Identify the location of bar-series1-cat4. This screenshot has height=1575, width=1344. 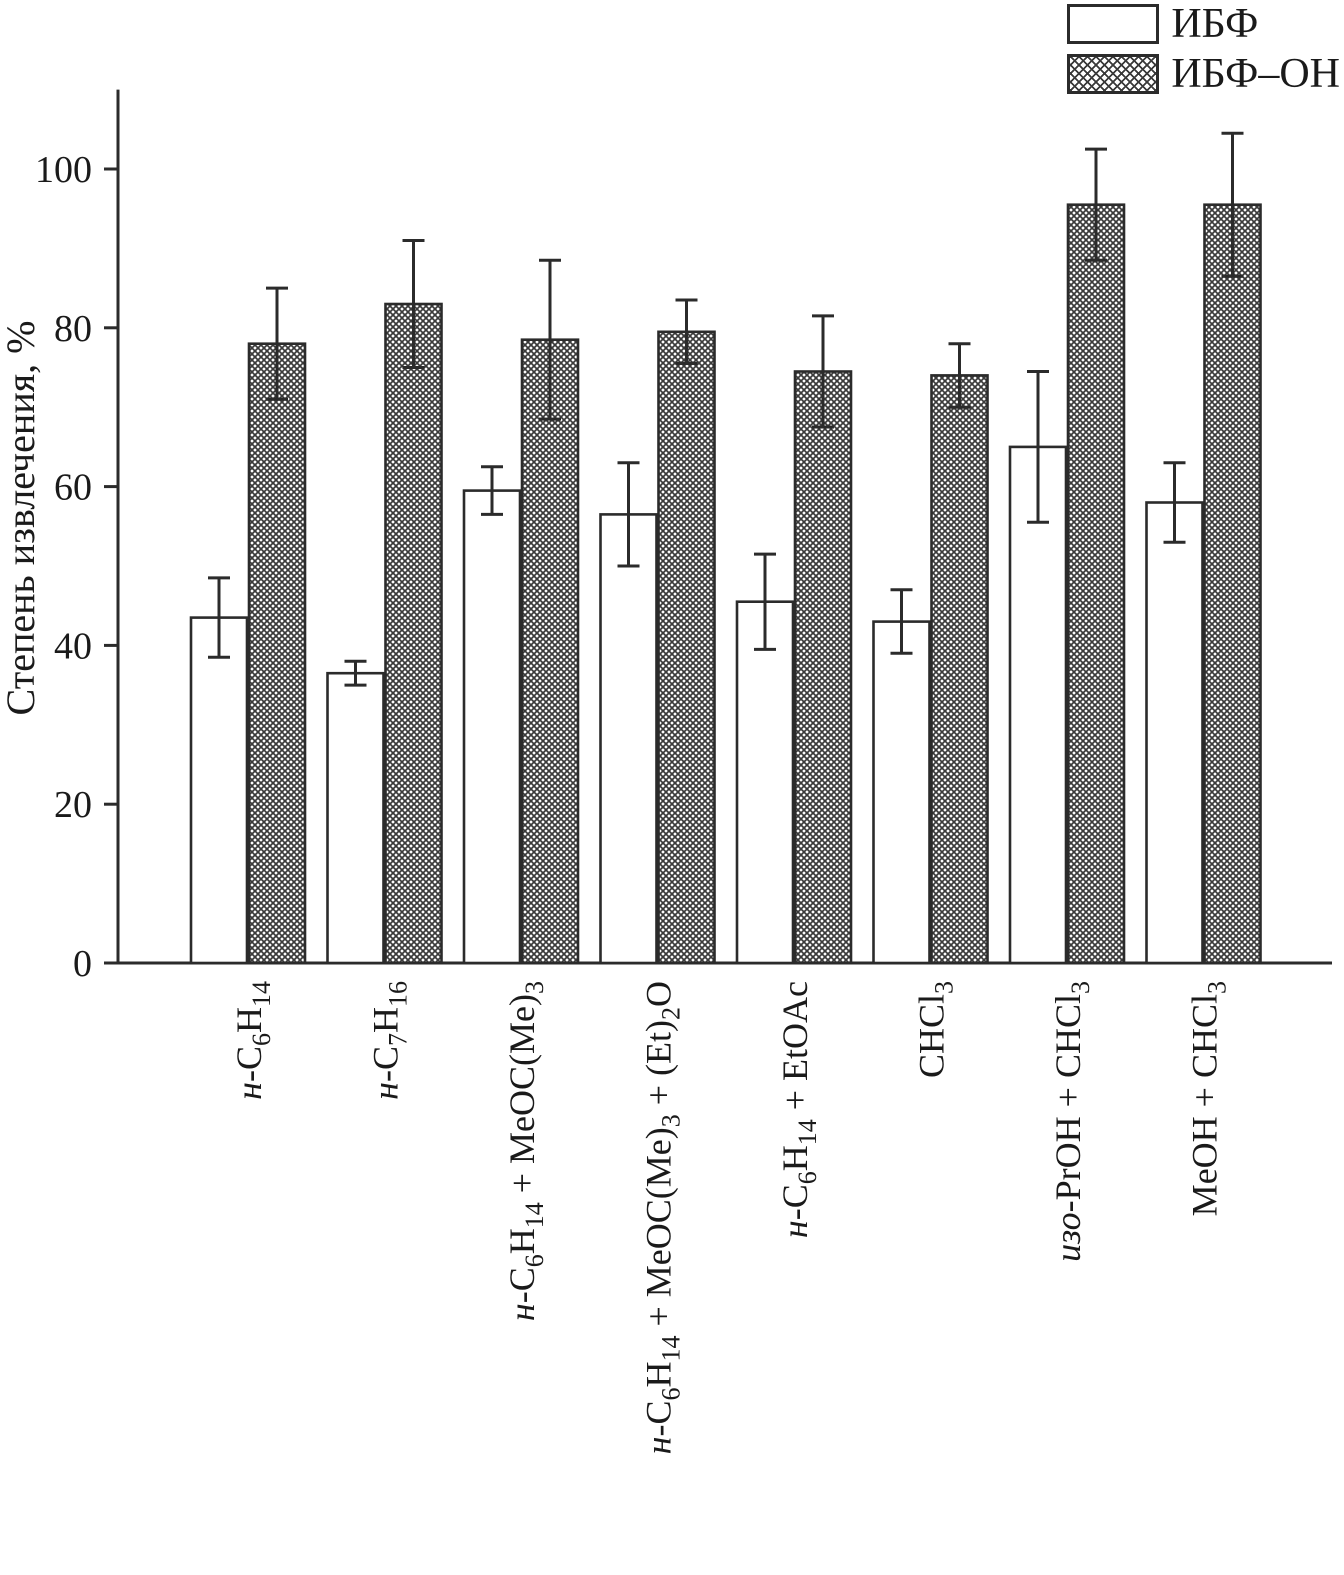
(823, 667).